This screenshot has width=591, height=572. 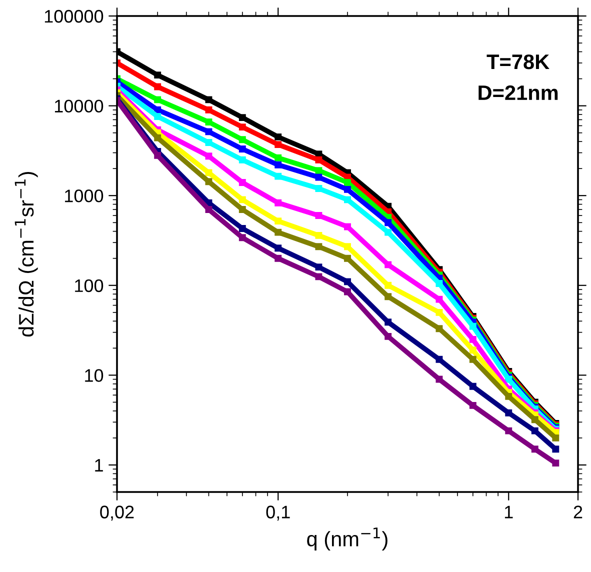 What do you see at coordinates (89, 285) in the screenshot?
I see `y-tick-label: 100` at bounding box center [89, 285].